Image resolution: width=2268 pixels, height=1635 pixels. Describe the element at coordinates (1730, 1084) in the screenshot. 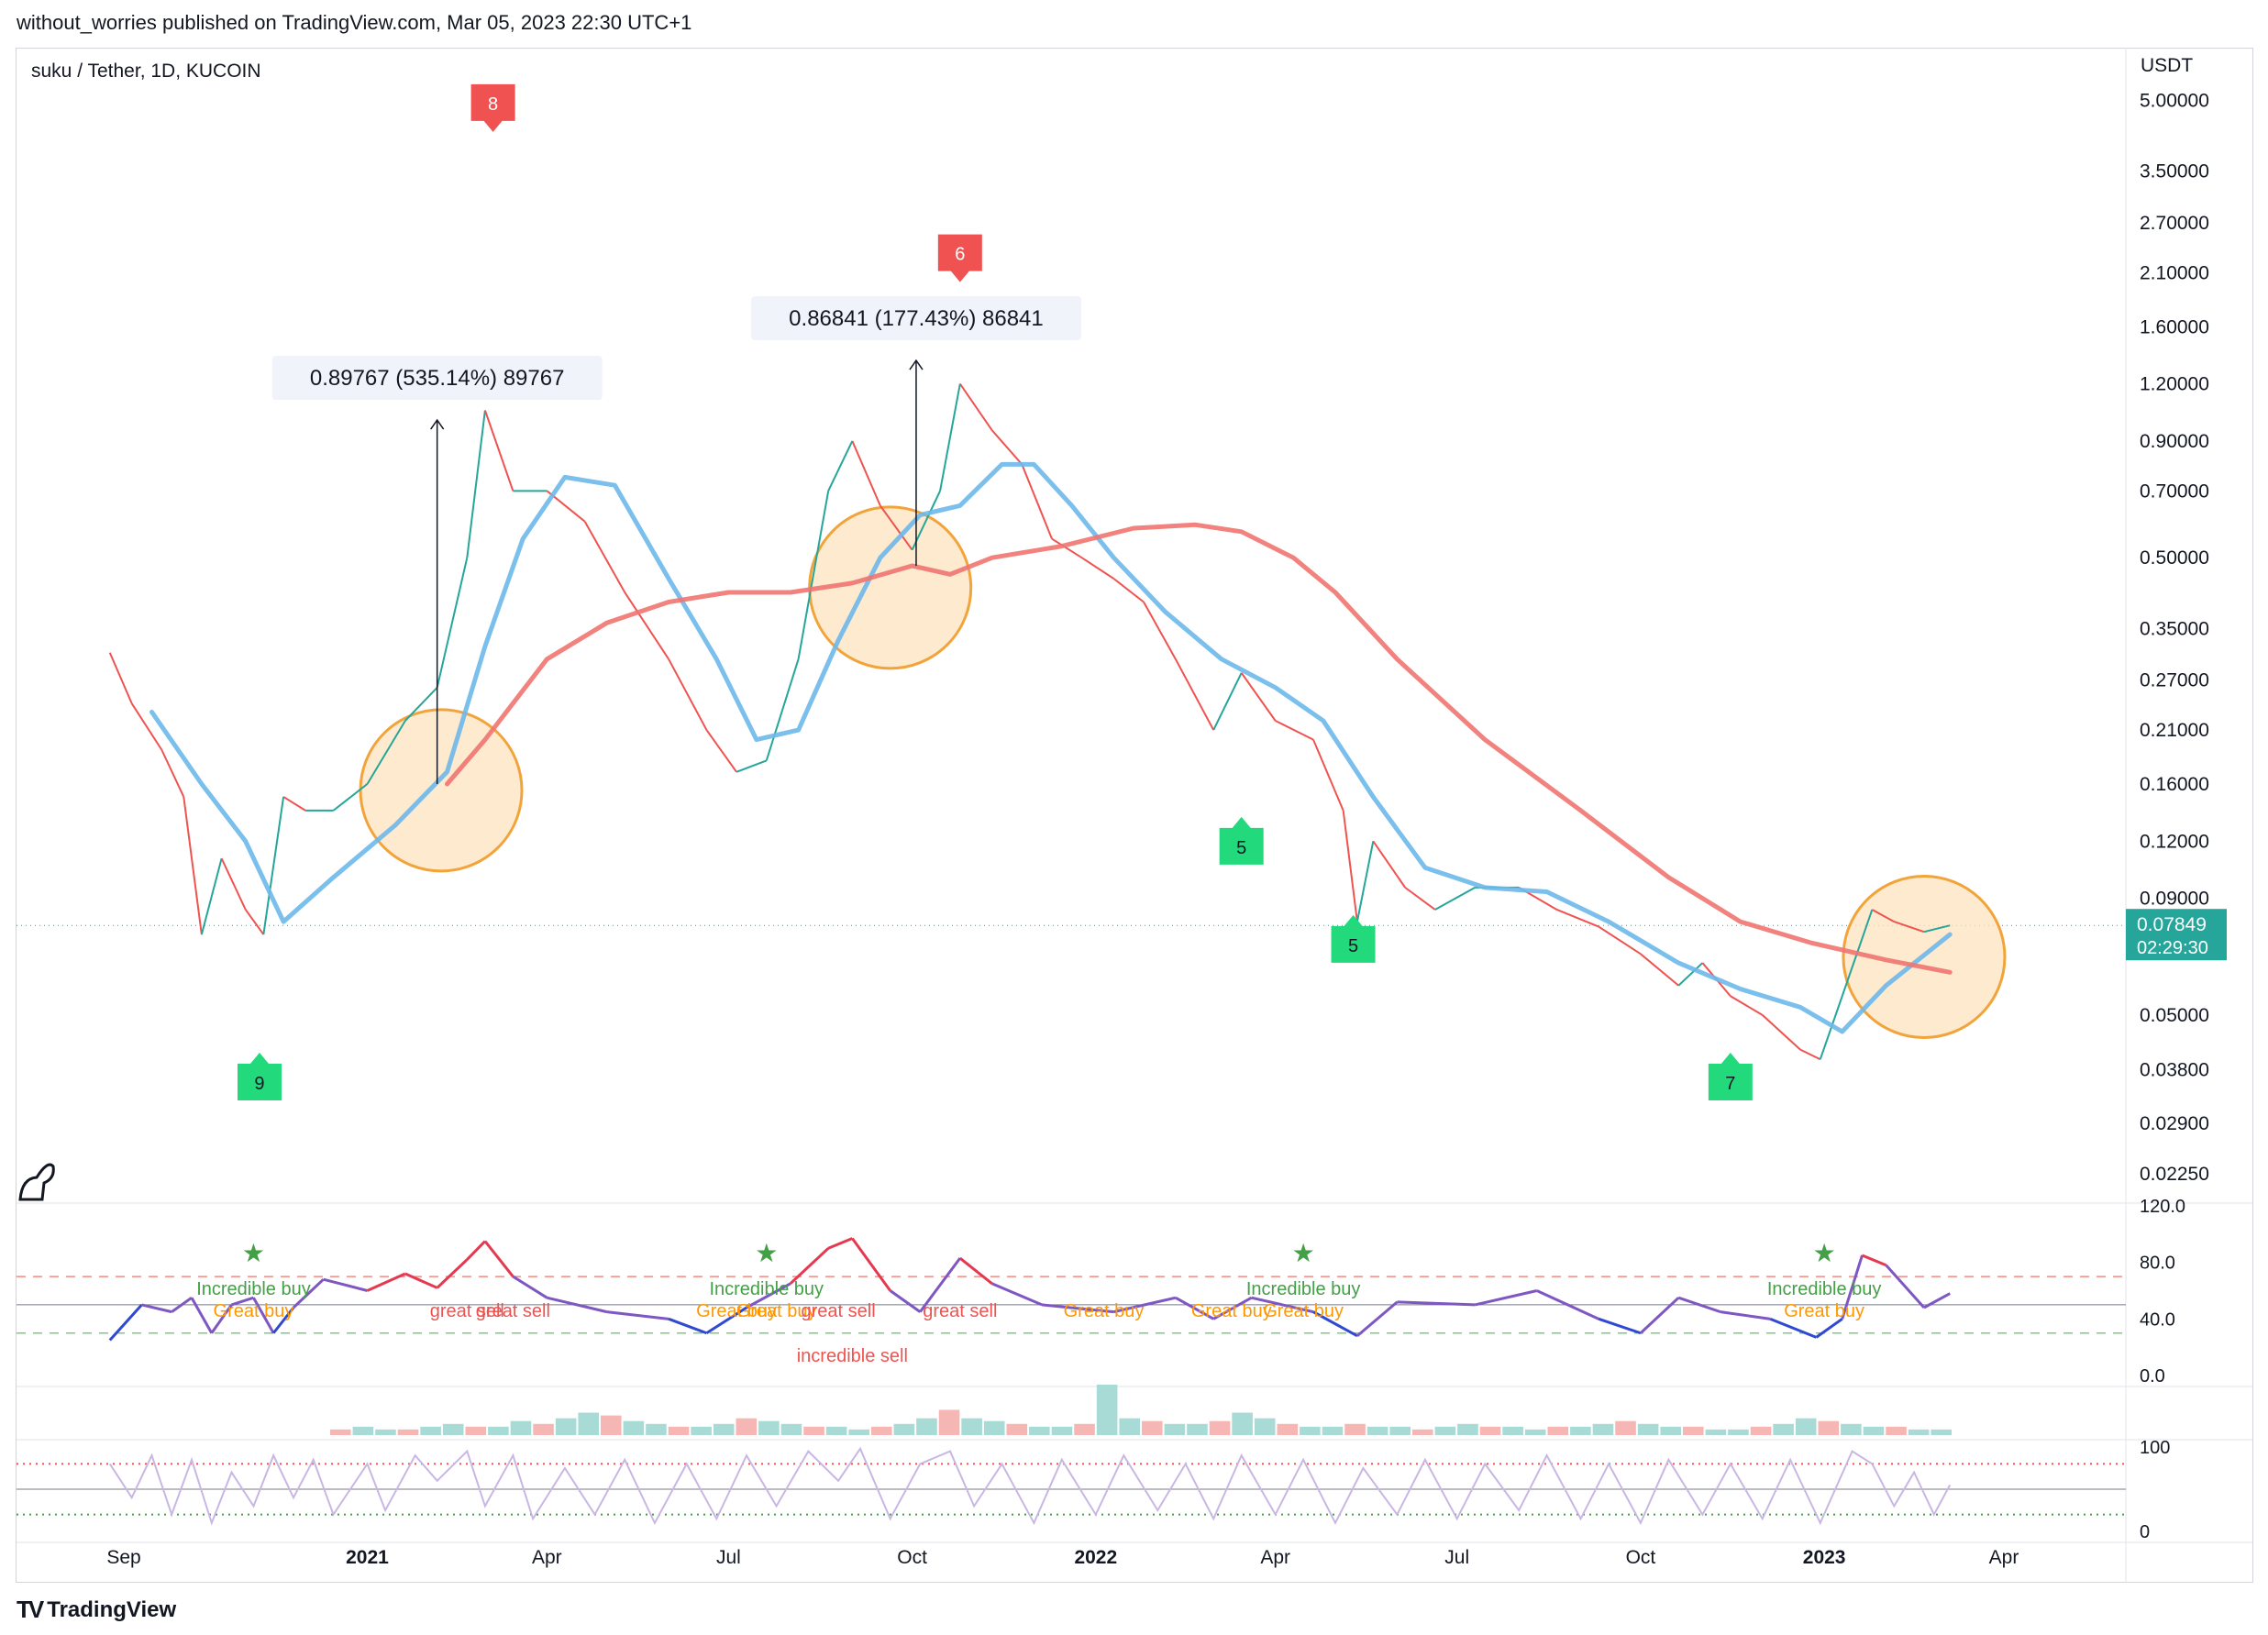

I see `buy-signal-count: 7` at that location.